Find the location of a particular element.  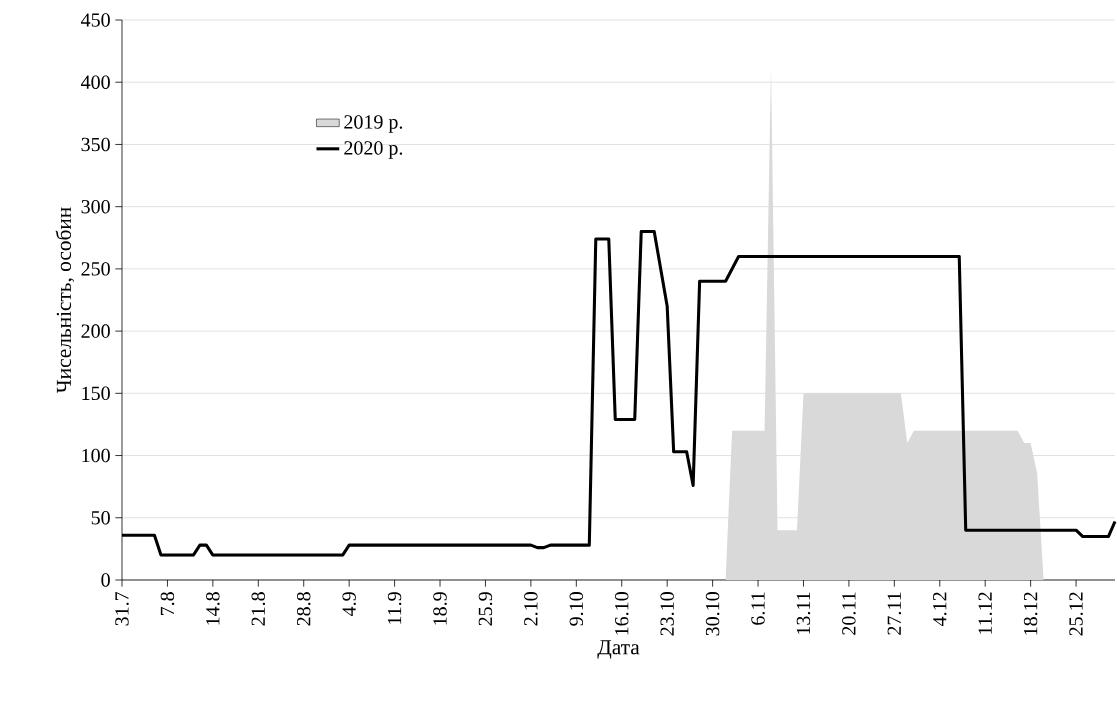

x-tick-label: 31.7 is located at coordinates (122, 608).